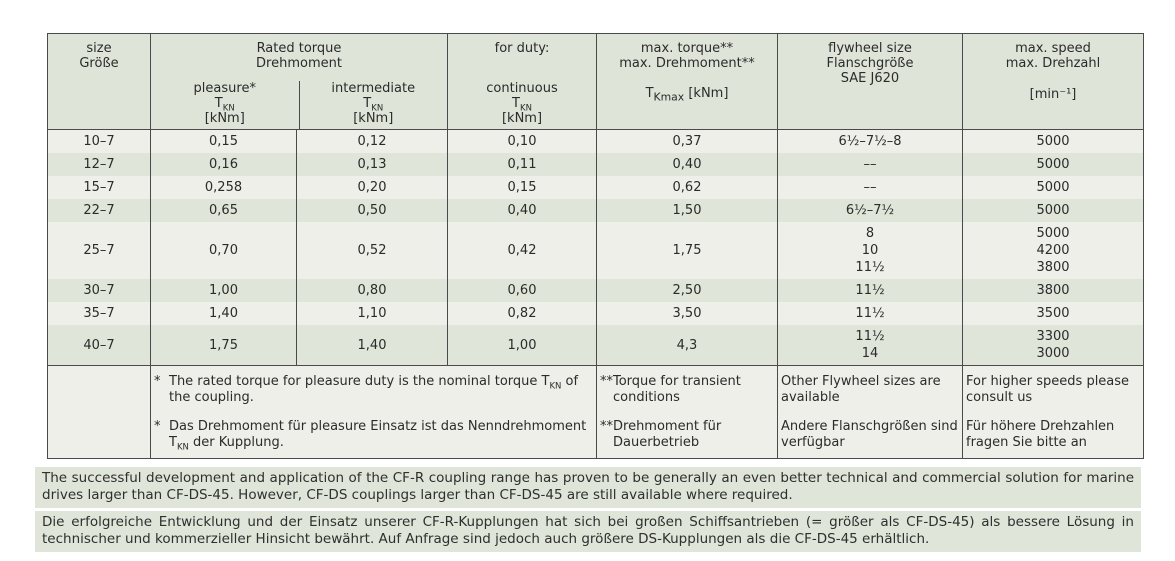 The width and height of the screenshot is (1175, 561). What do you see at coordinates (522, 105) in the screenshot?
I see `header-continuous-symbol: TKN` at bounding box center [522, 105].